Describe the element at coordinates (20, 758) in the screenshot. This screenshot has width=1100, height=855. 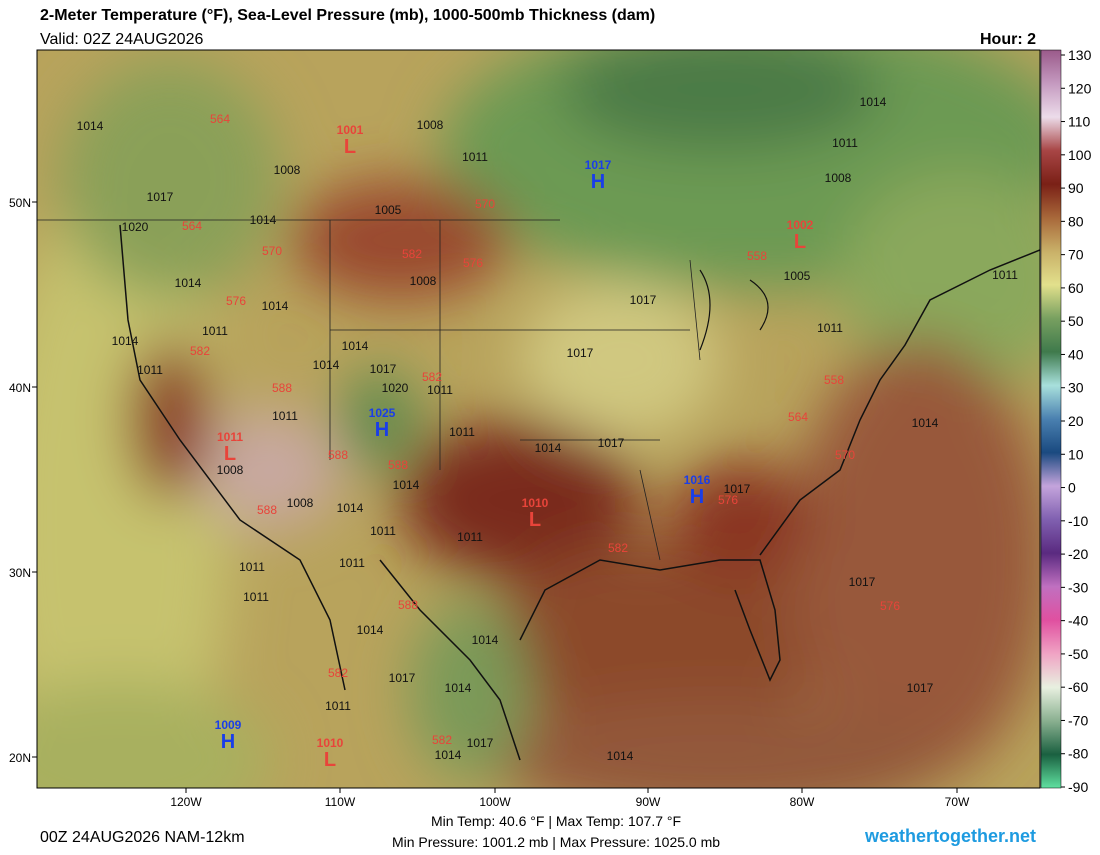
I see `lat-label: 20N` at that location.